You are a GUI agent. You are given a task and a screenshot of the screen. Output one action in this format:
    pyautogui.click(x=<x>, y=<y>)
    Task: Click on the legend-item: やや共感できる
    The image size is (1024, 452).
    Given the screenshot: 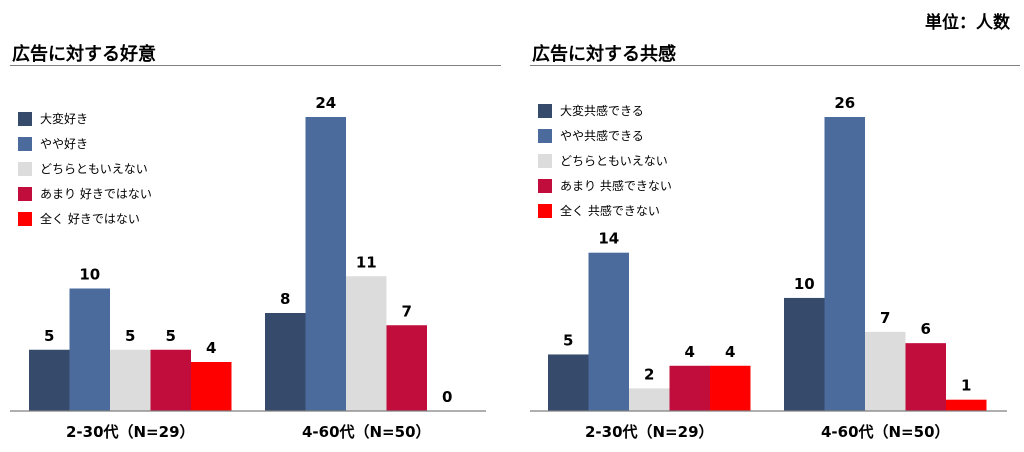 What is the action you would take?
    pyautogui.click(x=605, y=135)
    